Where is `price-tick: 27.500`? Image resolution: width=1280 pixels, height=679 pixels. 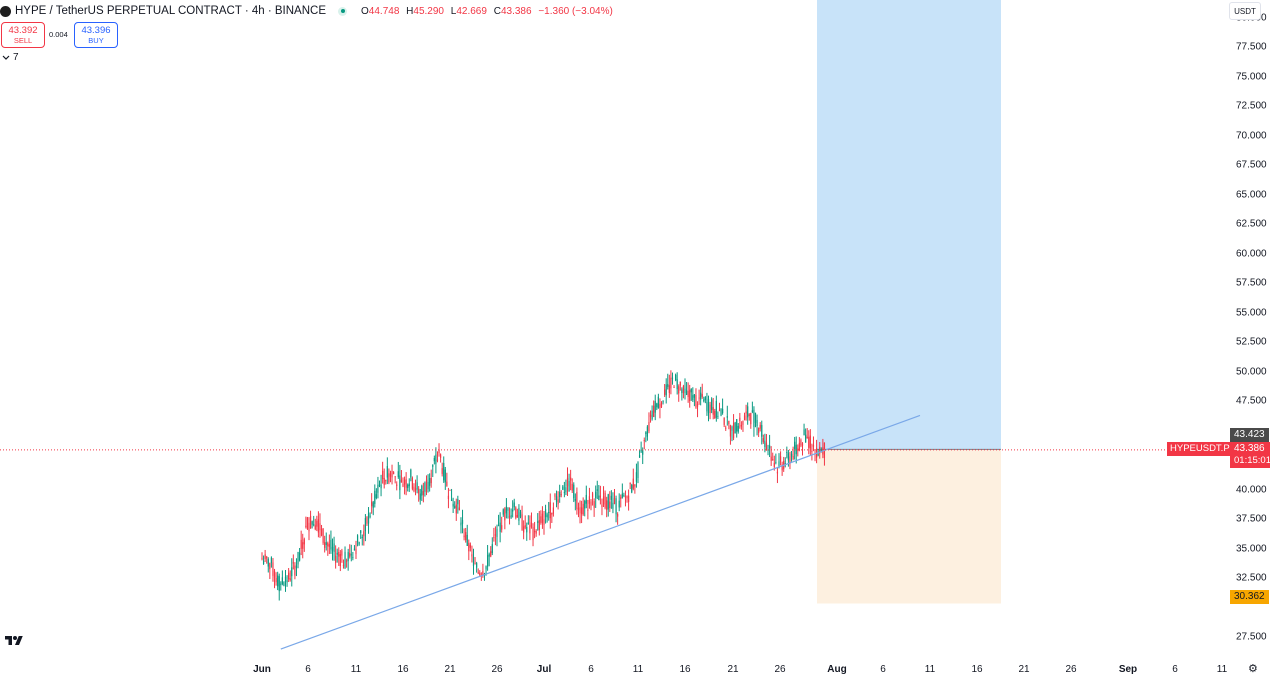
price-tick: 27.500 is located at coordinates (1251, 637).